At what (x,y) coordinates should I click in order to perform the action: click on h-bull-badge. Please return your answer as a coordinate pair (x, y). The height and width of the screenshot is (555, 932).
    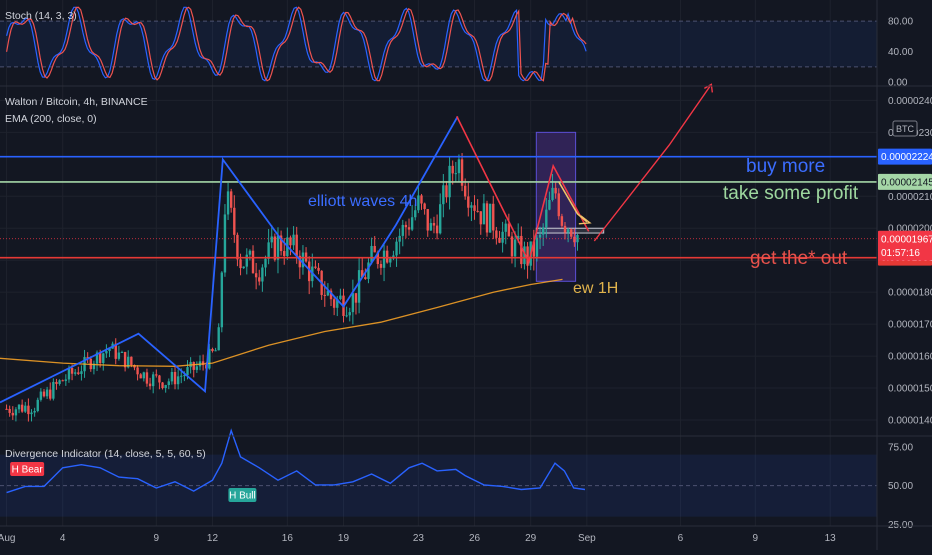
    Looking at the image, I should click on (242, 495).